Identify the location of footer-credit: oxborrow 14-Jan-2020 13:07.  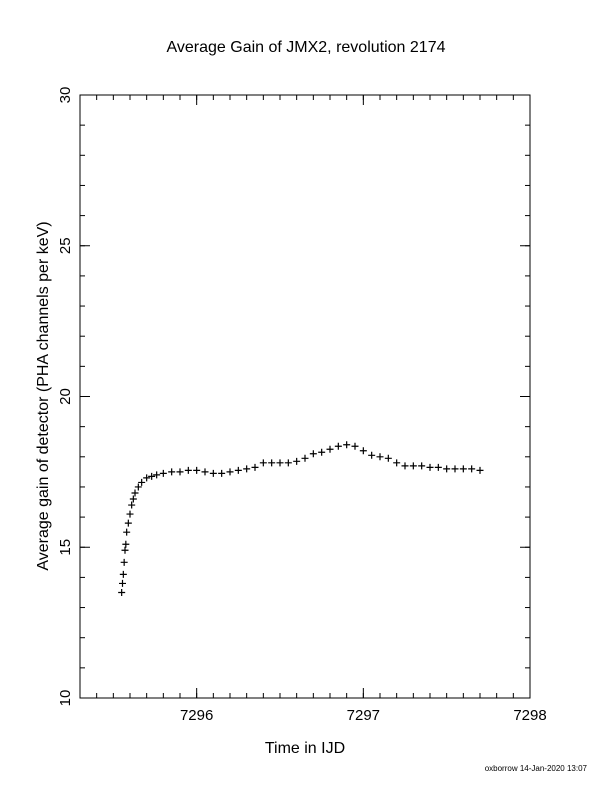
(536, 768).